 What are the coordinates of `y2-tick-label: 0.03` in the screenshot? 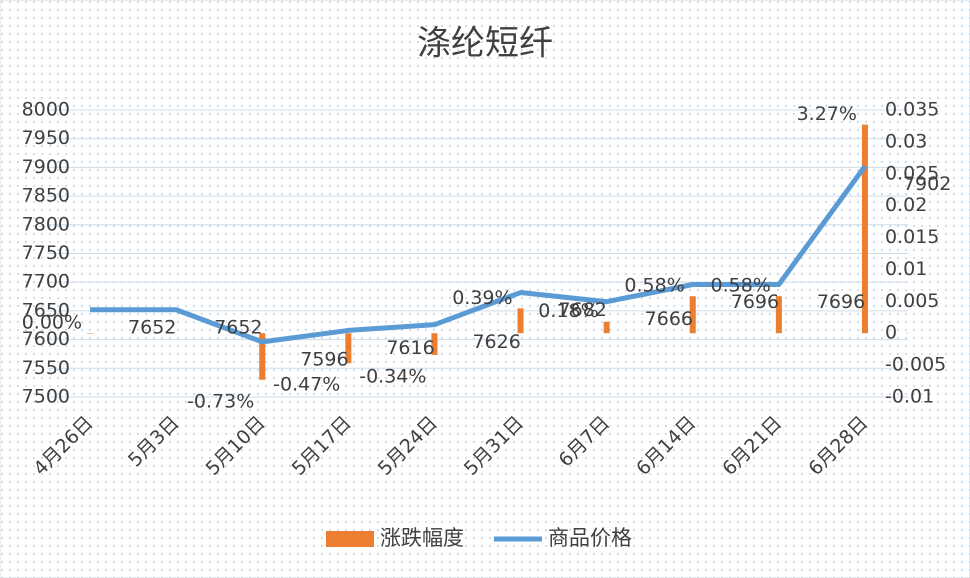 It's located at (906, 141).